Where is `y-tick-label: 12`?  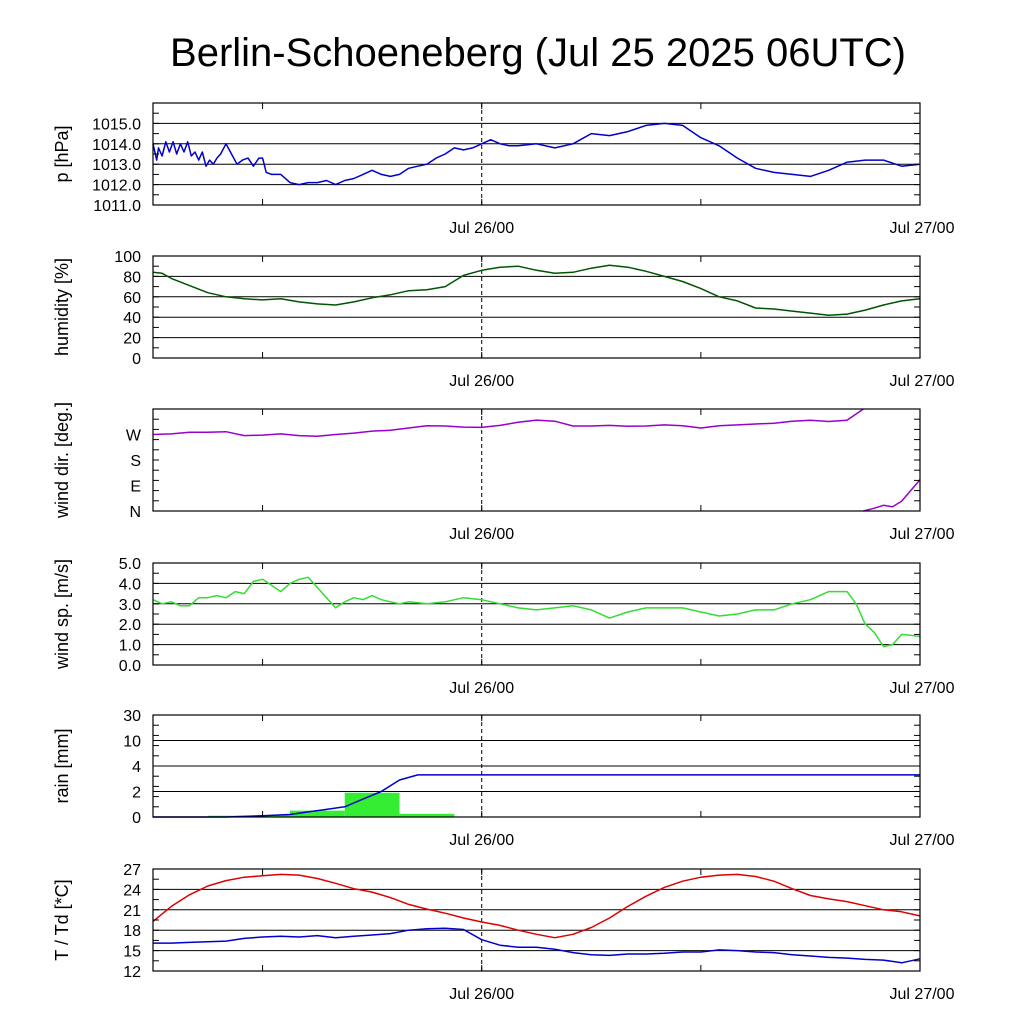 y-tick-label: 12 is located at coordinates (132, 972).